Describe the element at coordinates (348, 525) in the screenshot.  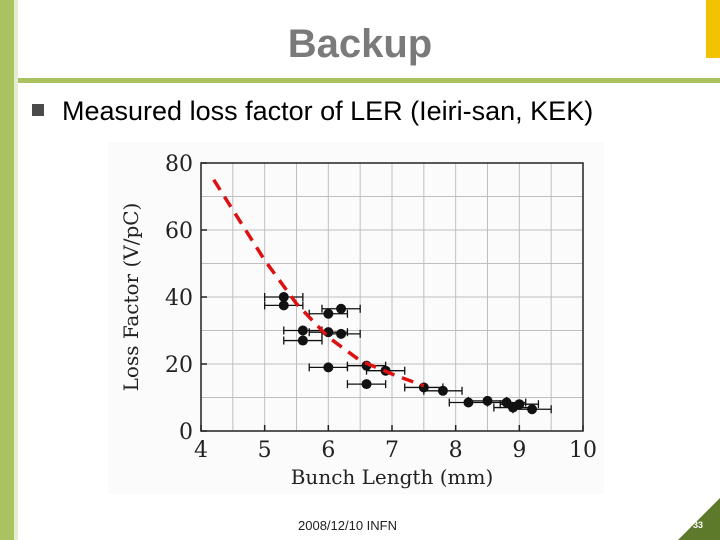
I see `footer-text: 2008/12/10 INFN` at that location.